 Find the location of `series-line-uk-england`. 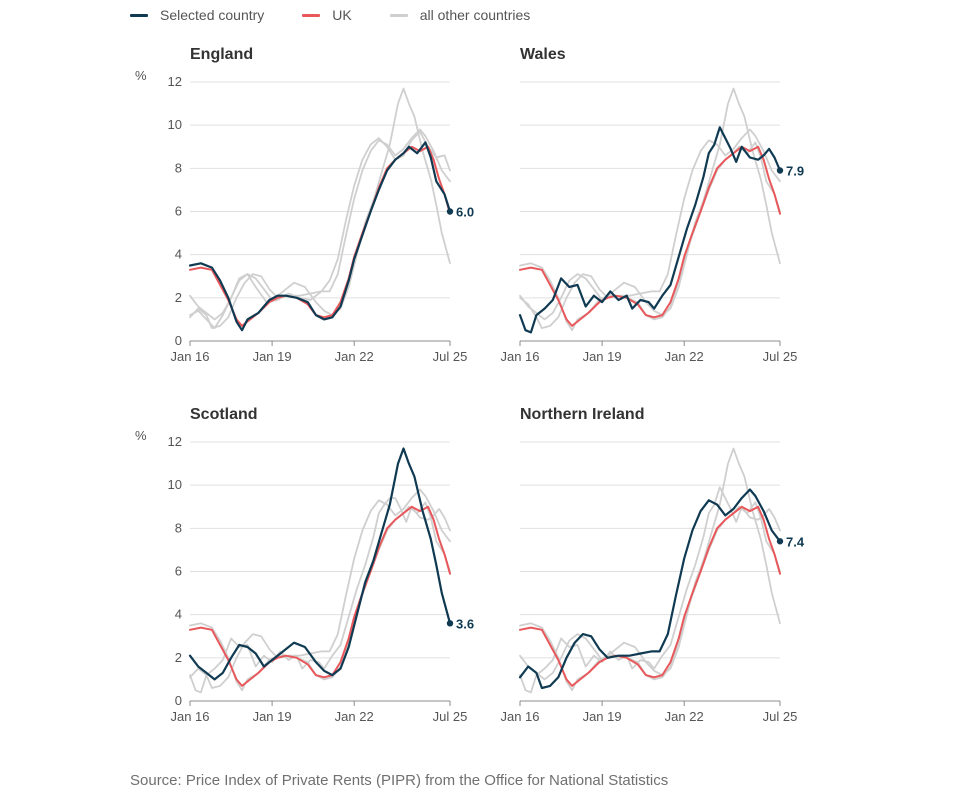

series-line-uk-england is located at coordinates (320, 236).